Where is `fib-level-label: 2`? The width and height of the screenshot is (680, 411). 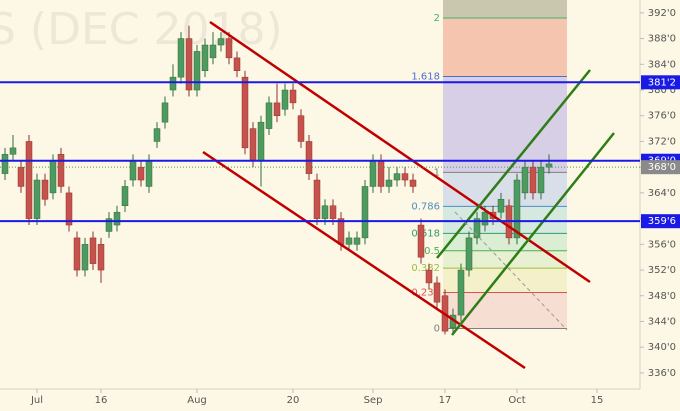 fib-level-label: 2 is located at coordinates (437, 18).